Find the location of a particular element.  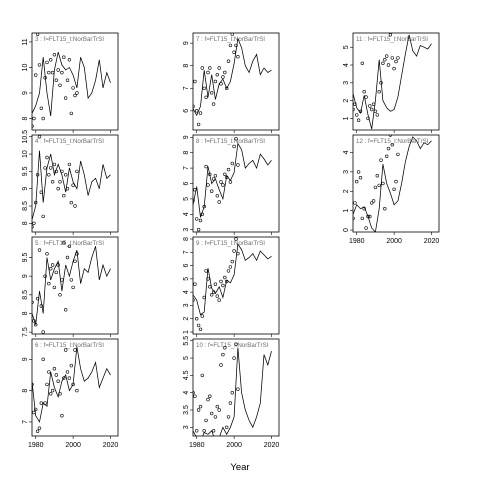

panel-1: 3 : f=FLT15_l:NorBarTrSI 8 9 10 11 is located at coordinates (70, 82).